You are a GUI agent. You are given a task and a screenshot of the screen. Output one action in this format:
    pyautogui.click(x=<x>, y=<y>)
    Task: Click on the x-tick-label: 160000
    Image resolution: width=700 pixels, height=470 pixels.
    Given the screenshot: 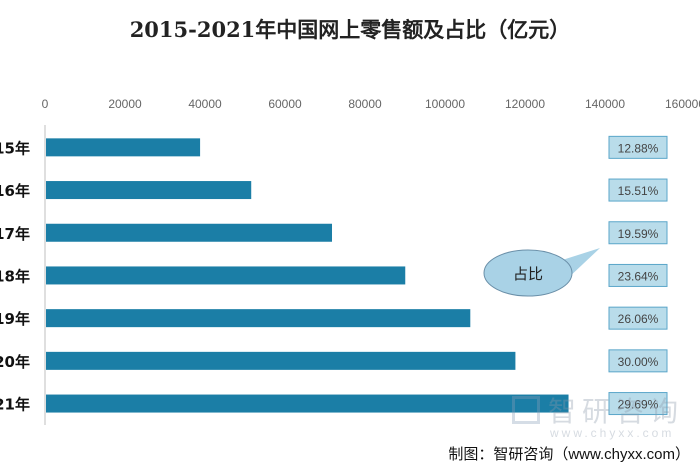 What is the action you would take?
    pyautogui.click(x=682, y=104)
    